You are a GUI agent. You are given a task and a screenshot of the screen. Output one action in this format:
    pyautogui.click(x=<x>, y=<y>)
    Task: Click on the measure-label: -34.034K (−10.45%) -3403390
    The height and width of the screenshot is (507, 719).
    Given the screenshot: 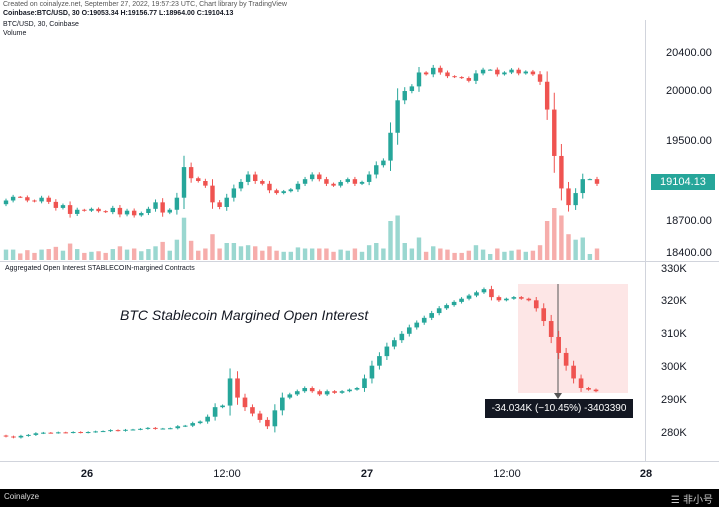 What is the action you would take?
    pyautogui.click(x=559, y=408)
    